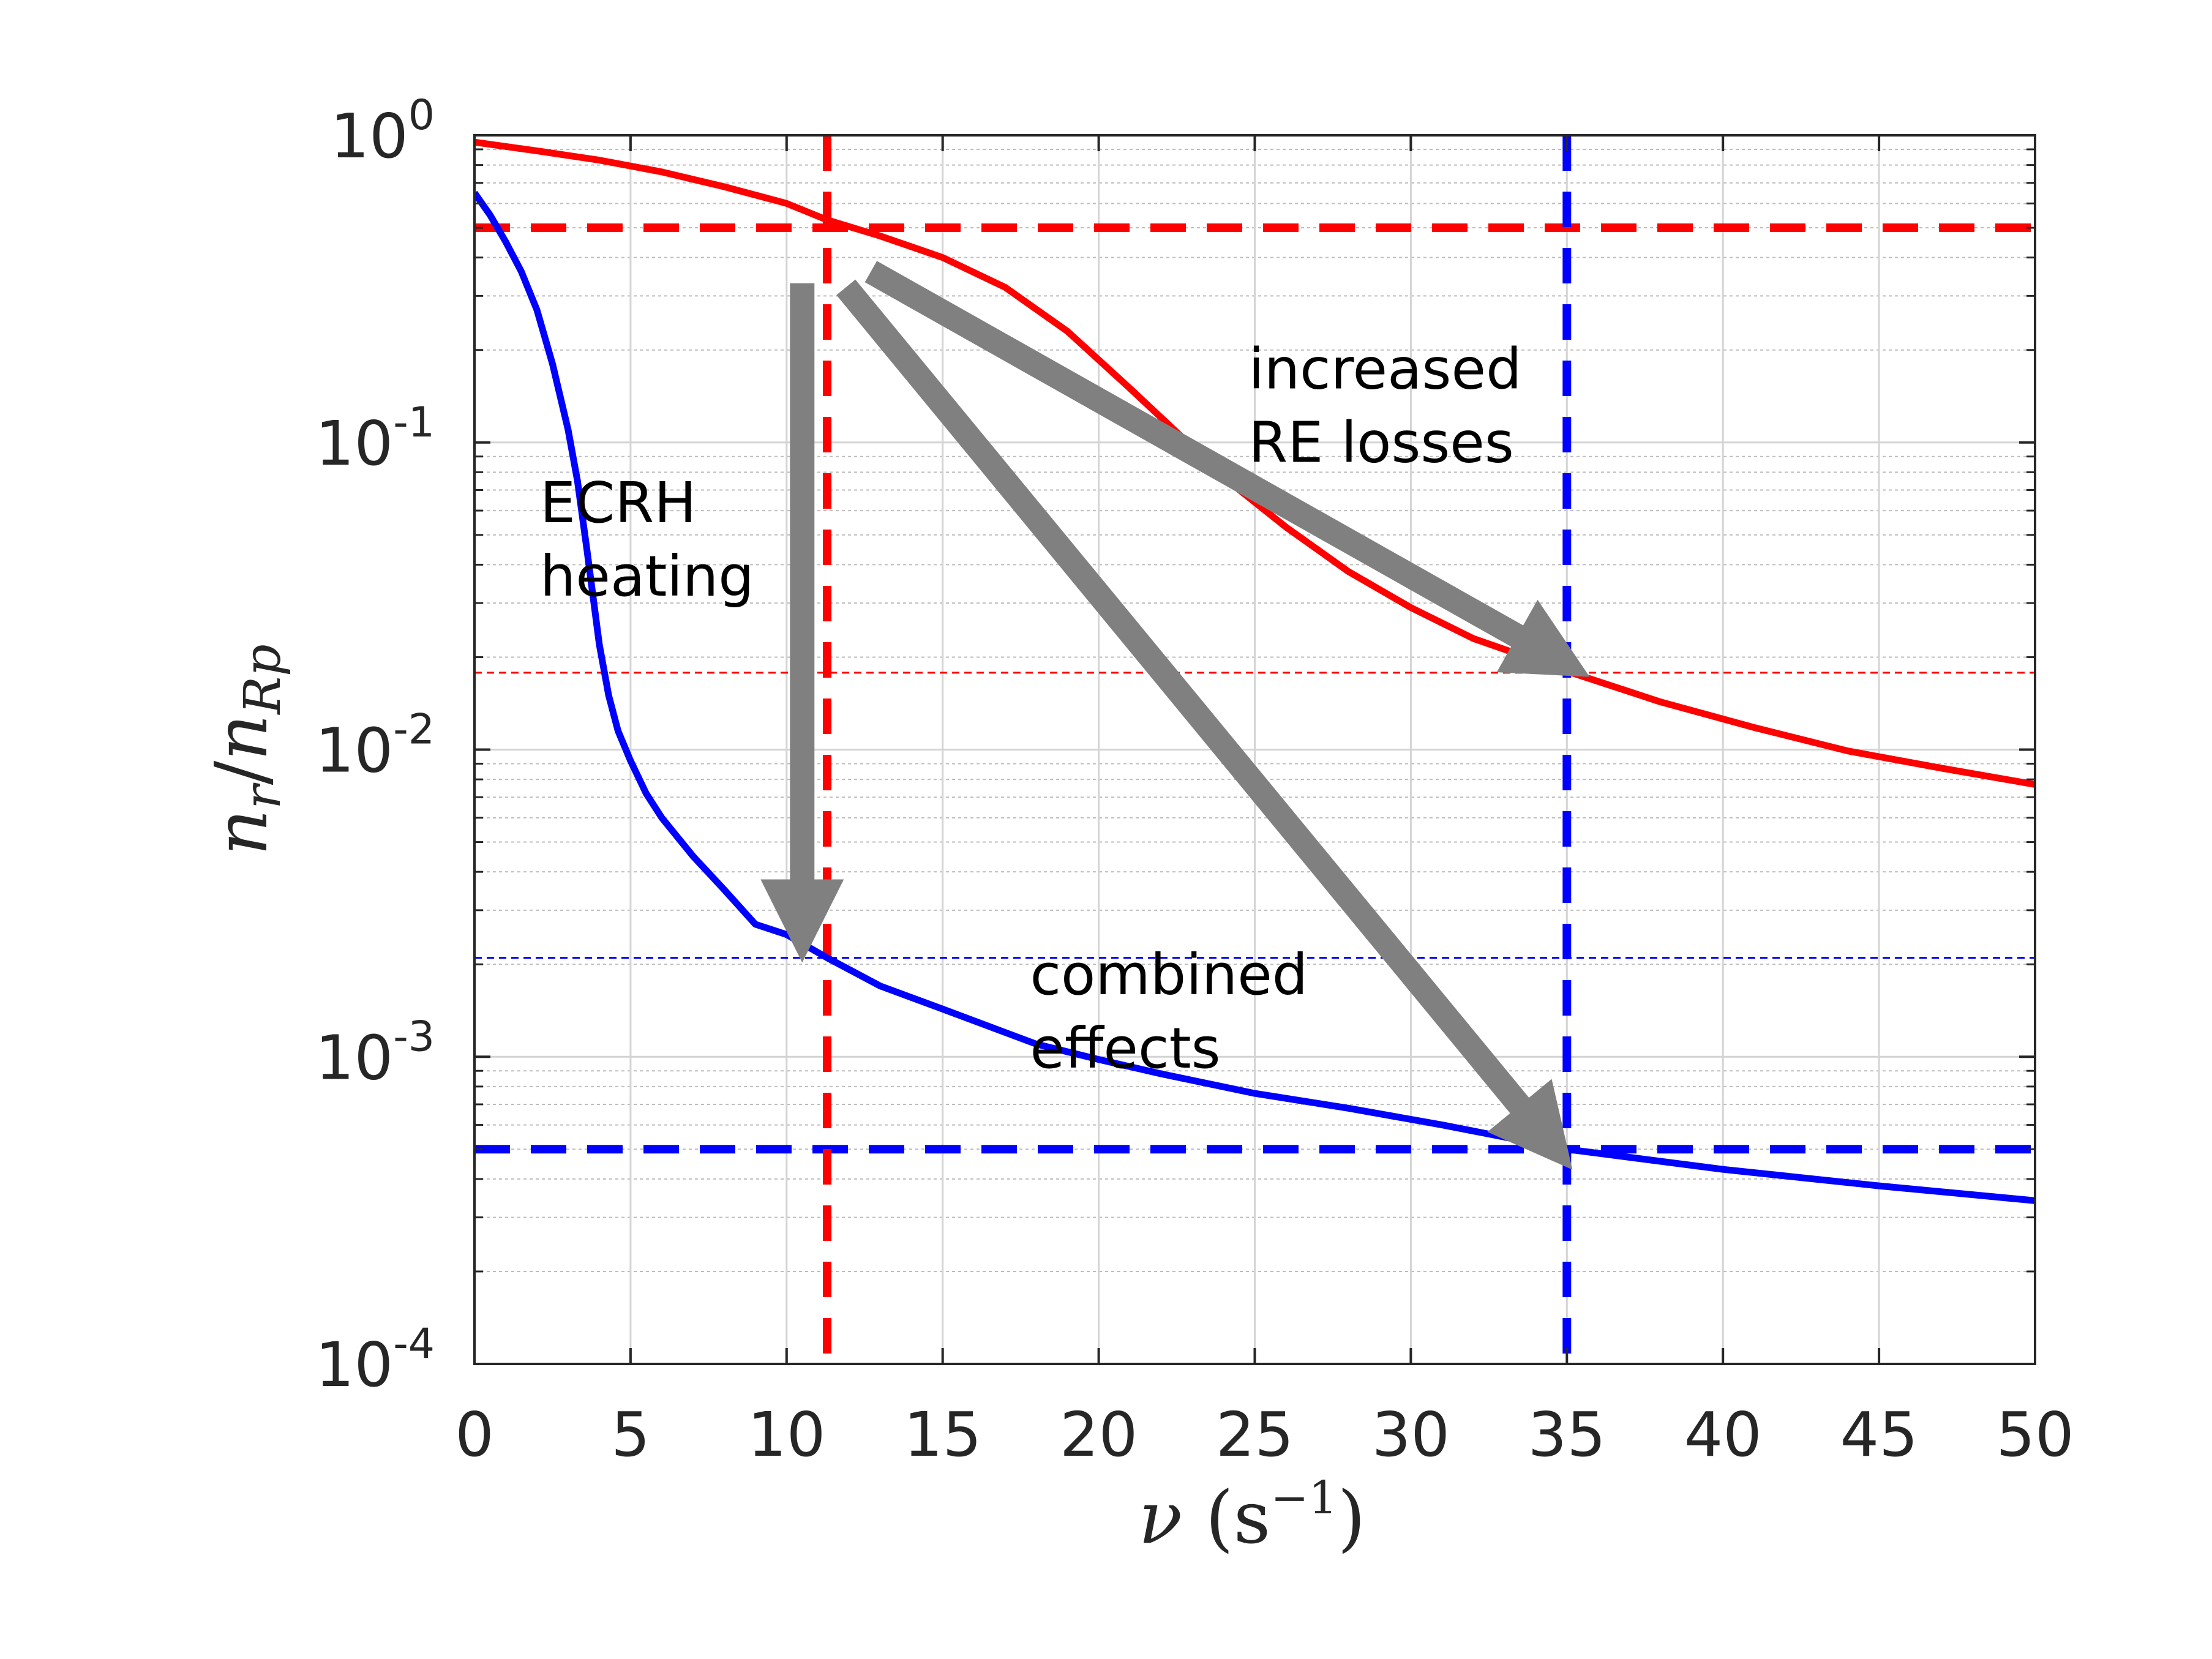 Image resolution: width=2212 pixels, height=1659 pixels. Describe the element at coordinates (647, 539) in the screenshot. I see `annotation-text-1: ECRH heating` at that location.